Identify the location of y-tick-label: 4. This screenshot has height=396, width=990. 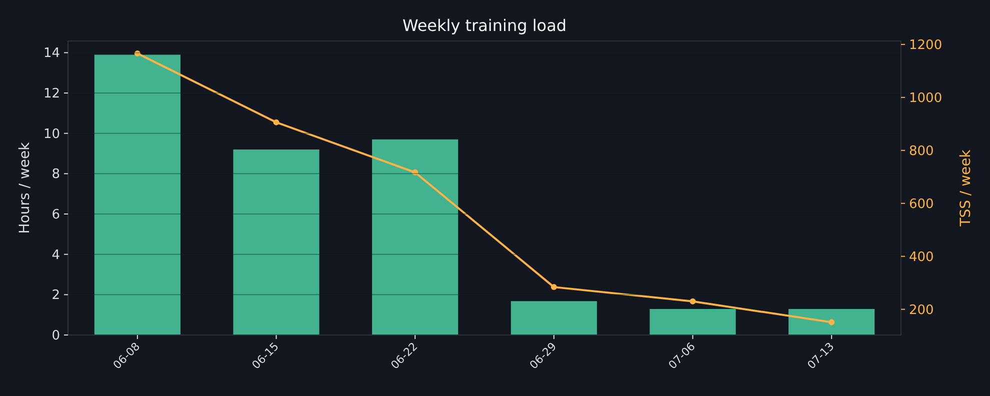
(56, 255).